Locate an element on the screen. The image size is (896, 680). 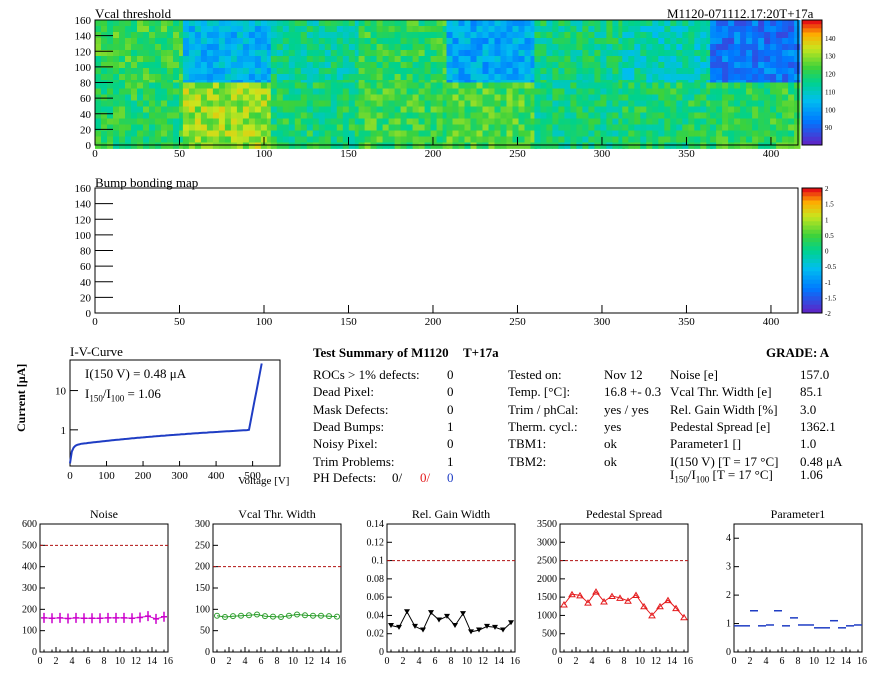
x-tick-label: 2 is located at coordinates (576, 661).